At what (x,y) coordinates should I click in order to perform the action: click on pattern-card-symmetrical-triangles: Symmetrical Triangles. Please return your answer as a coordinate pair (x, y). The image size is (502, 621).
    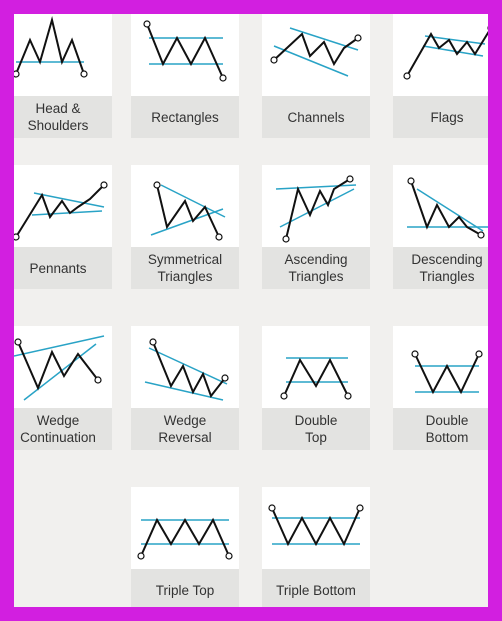
    Looking at the image, I should click on (185, 227).